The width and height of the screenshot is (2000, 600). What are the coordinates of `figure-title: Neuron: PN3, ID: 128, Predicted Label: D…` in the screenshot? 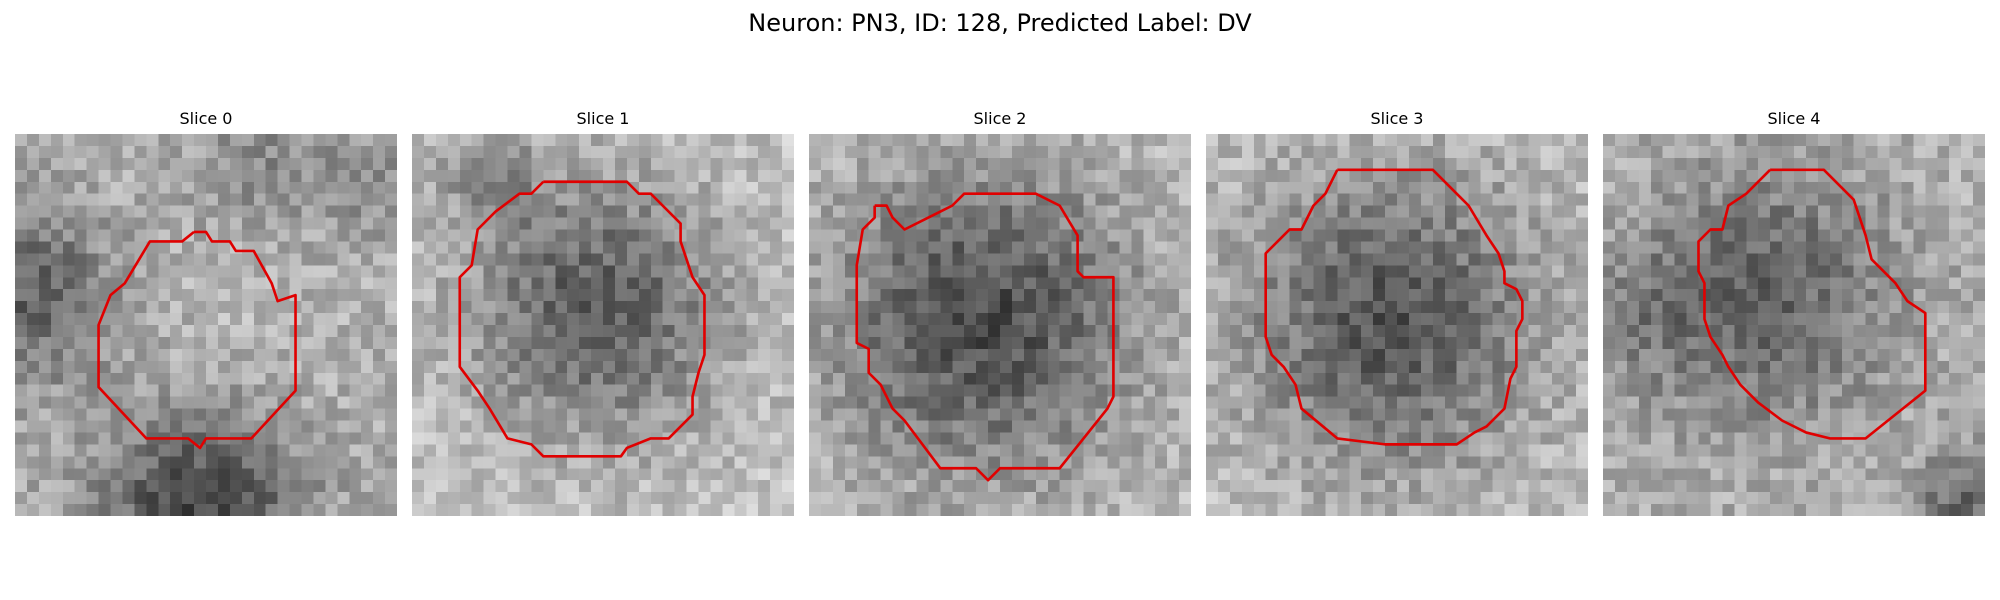 It's located at (1000, 23).